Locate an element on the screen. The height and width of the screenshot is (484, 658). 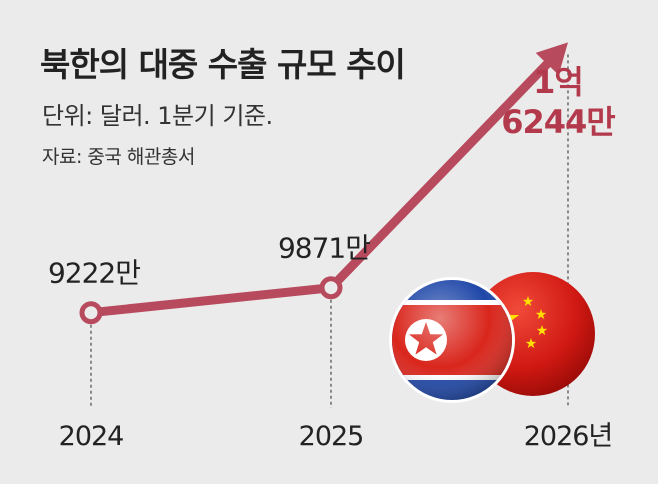
chart-unit-note: 단위: 달러. 1분기 기준. is located at coordinates (157, 116).